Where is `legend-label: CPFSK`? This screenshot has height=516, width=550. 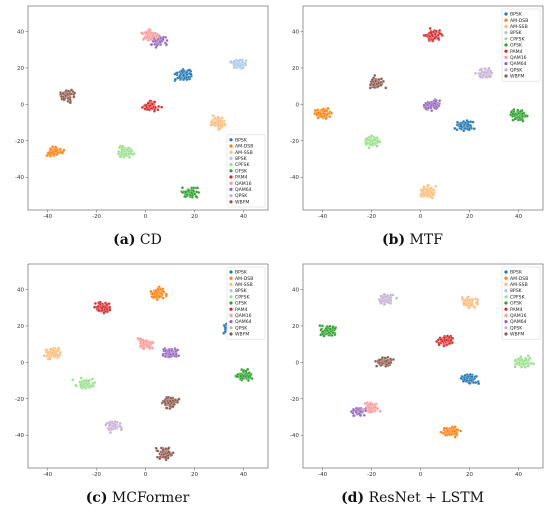 legend-label: CPFSK is located at coordinates (517, 297).